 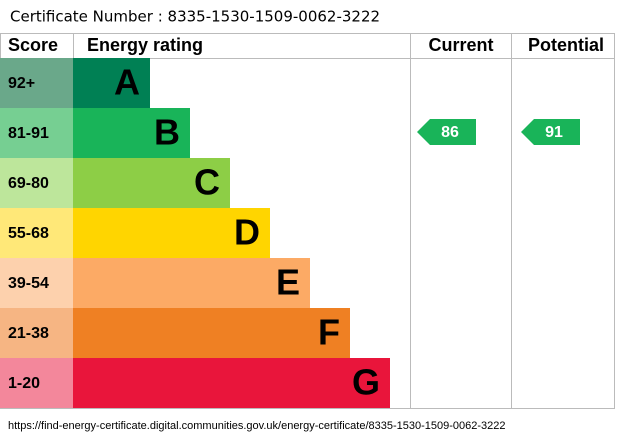 I want to click on rating-letter: D, so click(x=247, y=232).